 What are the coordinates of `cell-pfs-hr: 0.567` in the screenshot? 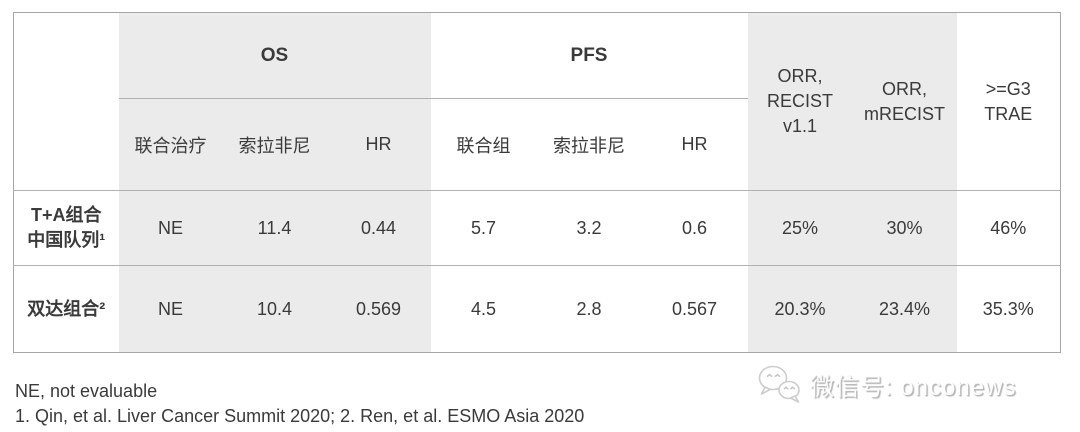 It's located at (694, 308).